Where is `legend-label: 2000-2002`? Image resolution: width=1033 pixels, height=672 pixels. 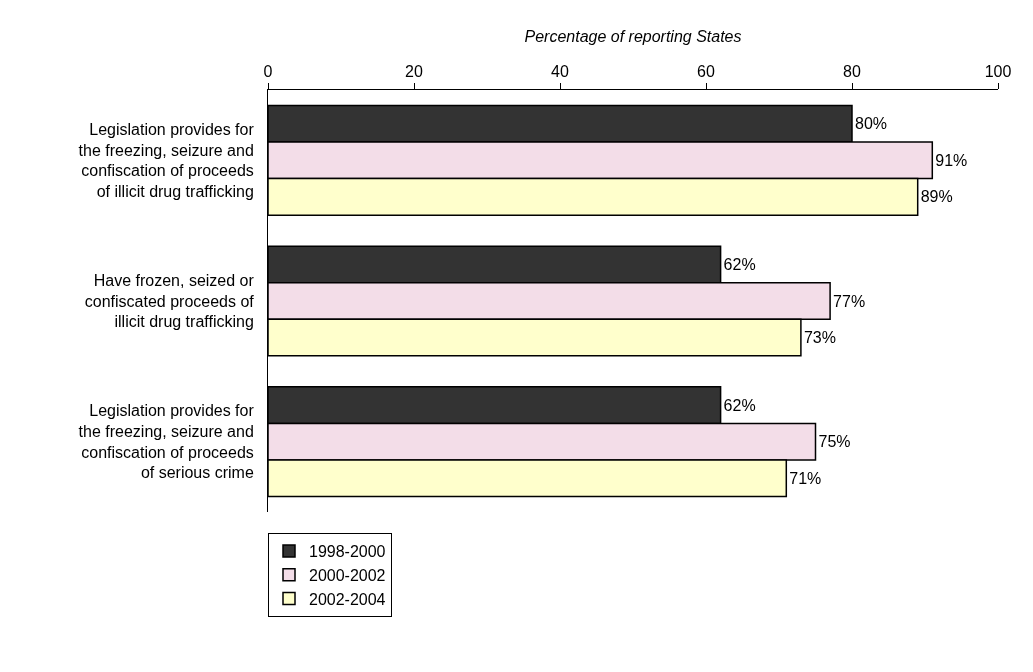 legend-label: 2000-2002 is located at coordinates (347, 576).